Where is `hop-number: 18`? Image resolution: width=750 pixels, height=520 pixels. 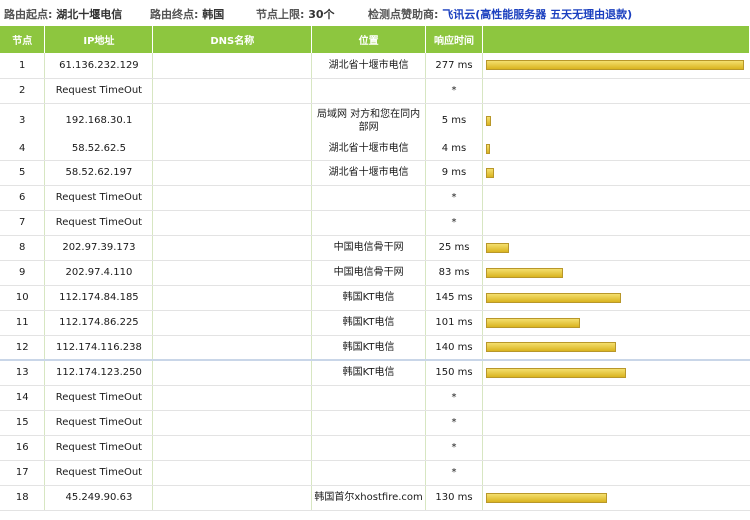
hop-number: 18 is located at coordinates (23, 498).